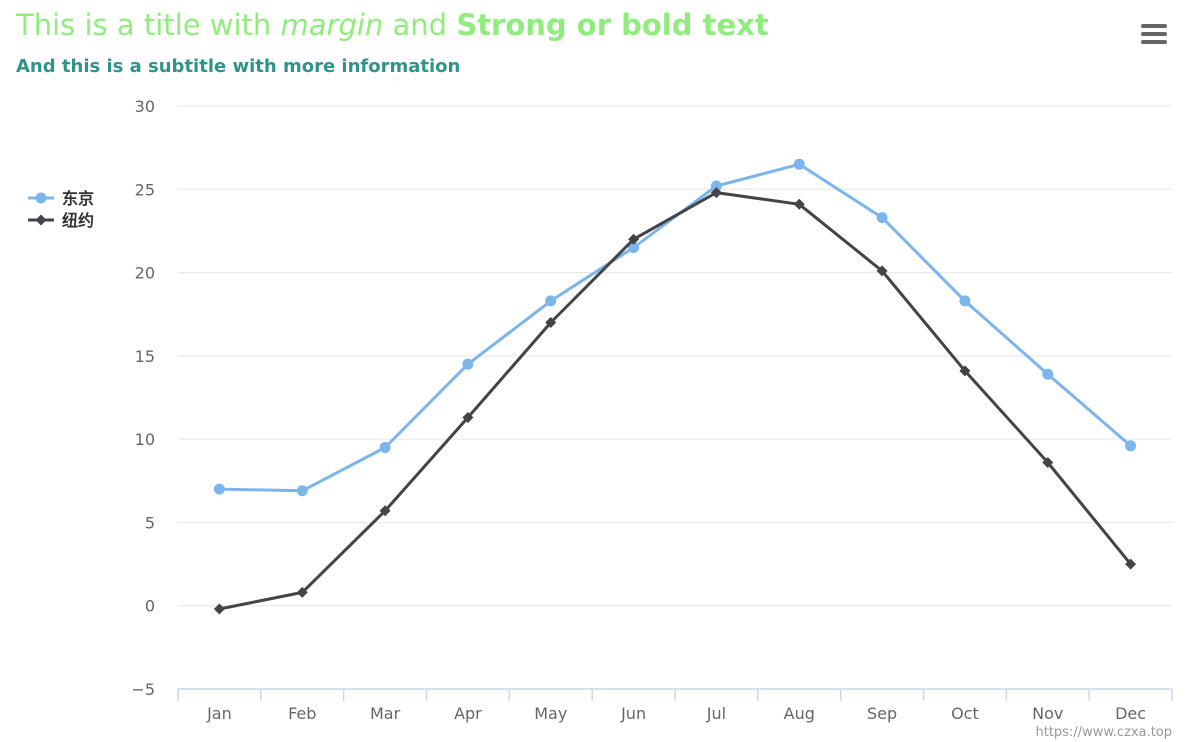 Image resolution: width=1186 pixels, height=742 pixels. Describe the element at coordinates (219, 713) in the screenshot. I see `x-tick-label: Jan` at that location.